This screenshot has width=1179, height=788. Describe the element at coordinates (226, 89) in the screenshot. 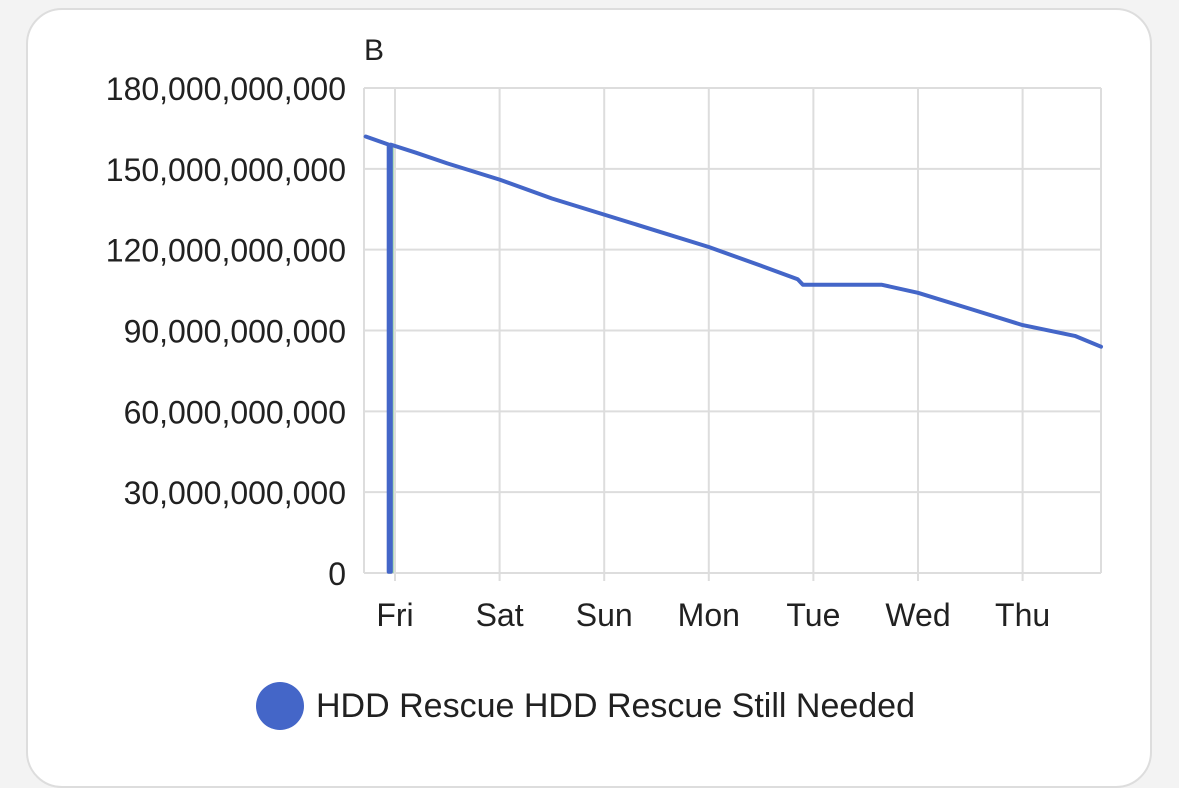

I see `y-tick-label: 180,000,000,000` at that location.